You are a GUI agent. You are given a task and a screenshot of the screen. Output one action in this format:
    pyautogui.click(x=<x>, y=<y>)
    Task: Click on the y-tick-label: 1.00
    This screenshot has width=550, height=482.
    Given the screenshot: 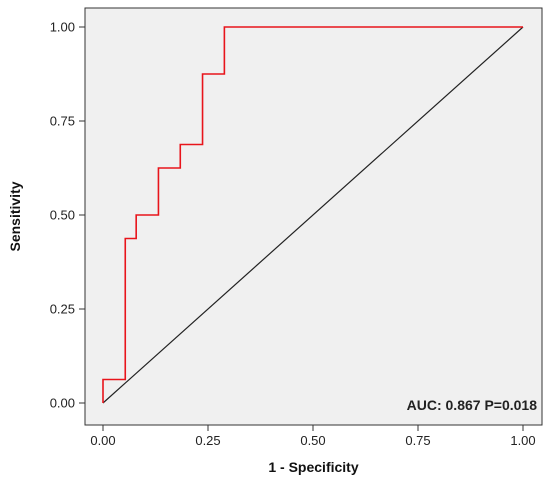 What is the action you would take?
    pyautogui.click(x=62, y=27)
    